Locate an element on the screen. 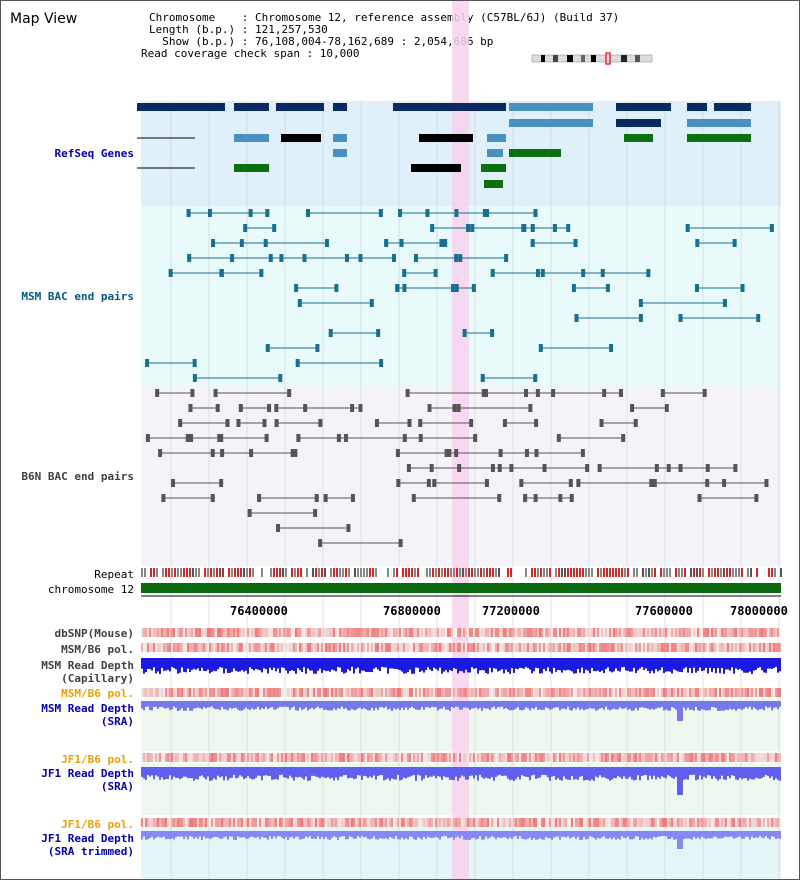 The image size is (800, 880). track-label-jf1-b6-pol-2: JF1/B6 pol. is located at coordinates (97, 824).